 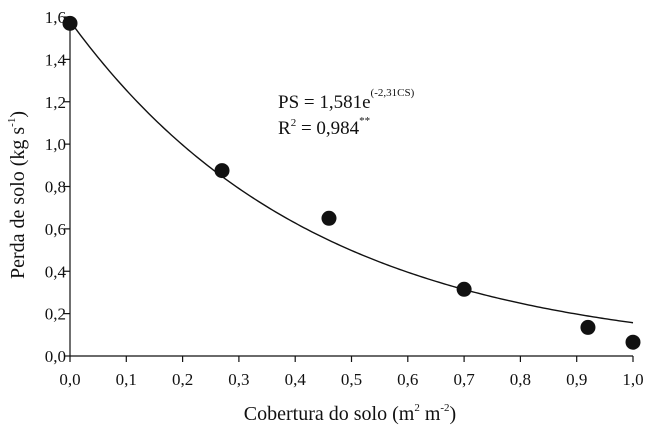 I want to click on x-tick-label: 0,4, so click(x=296, y=379).